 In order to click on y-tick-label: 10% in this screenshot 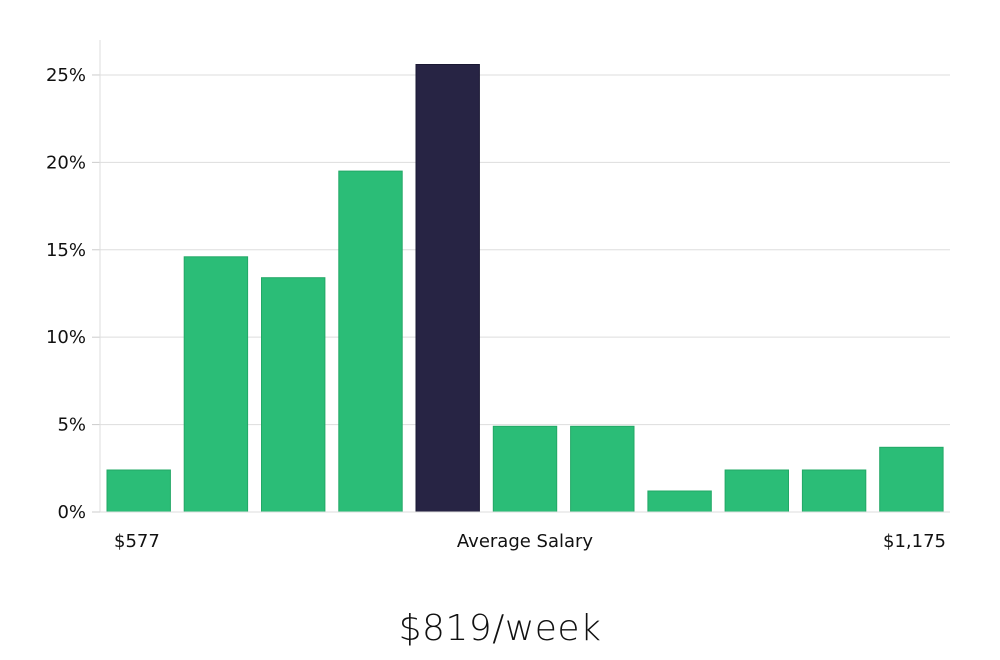, I will do `click(66, 337)`.